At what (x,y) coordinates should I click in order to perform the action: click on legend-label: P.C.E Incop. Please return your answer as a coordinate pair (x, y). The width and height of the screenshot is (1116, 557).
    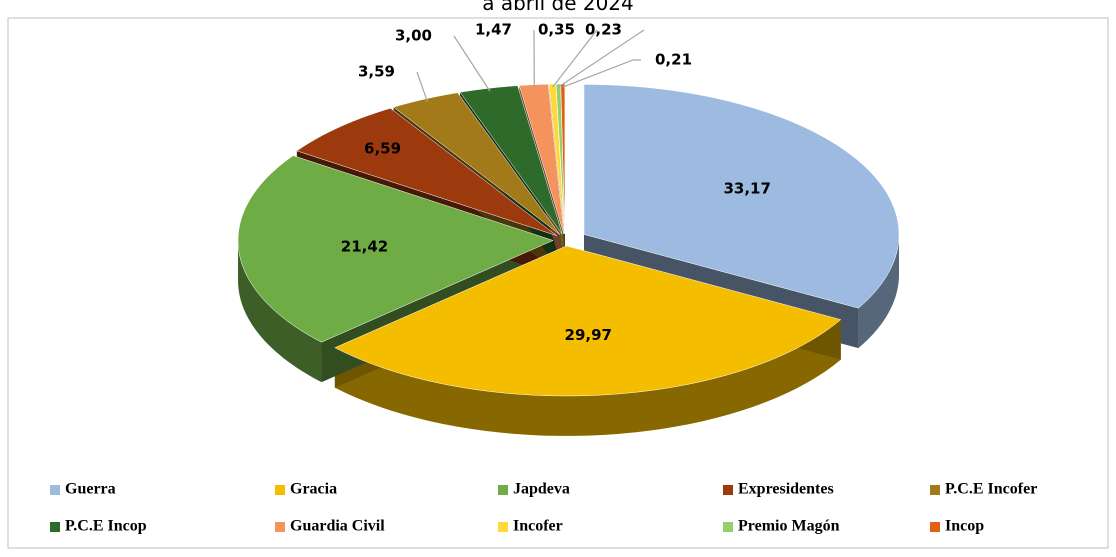
    Looking at the image, I should click on (106, 526).